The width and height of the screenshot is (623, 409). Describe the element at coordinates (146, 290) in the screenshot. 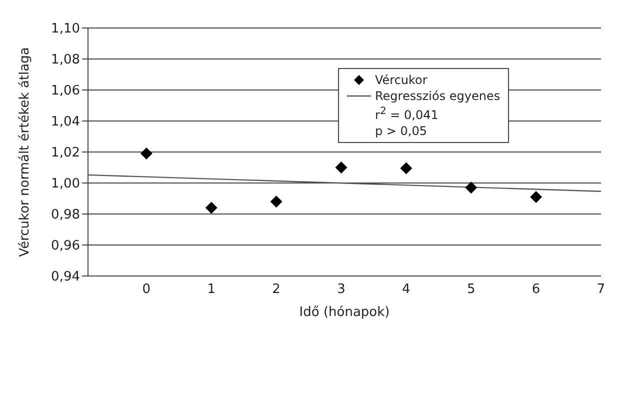

I see `x-tick-label: 0` at that location.